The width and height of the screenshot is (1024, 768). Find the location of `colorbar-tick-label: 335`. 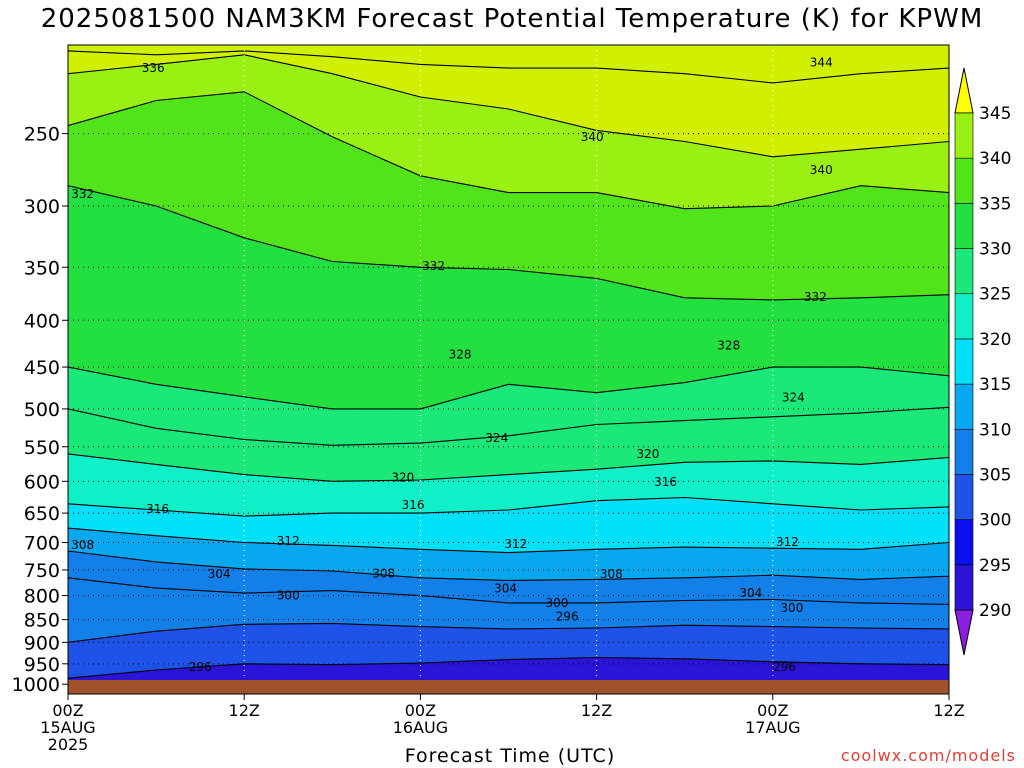

colorbar-tick-label: 335 is located at coordinates (995, 204).